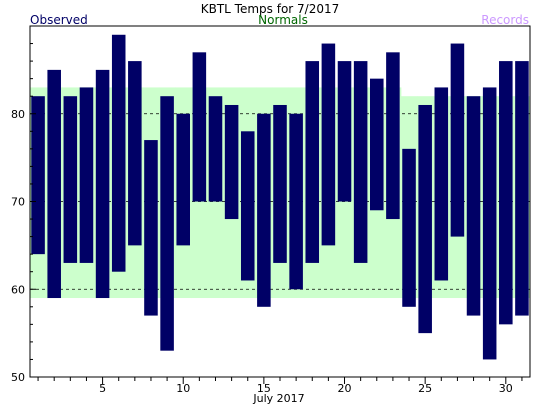 The height and width of the screenshot is (406, 540). Describe the element at coordinates (278, 398) in the screenshot. I see `x-axis-label: July 2017` at that location.